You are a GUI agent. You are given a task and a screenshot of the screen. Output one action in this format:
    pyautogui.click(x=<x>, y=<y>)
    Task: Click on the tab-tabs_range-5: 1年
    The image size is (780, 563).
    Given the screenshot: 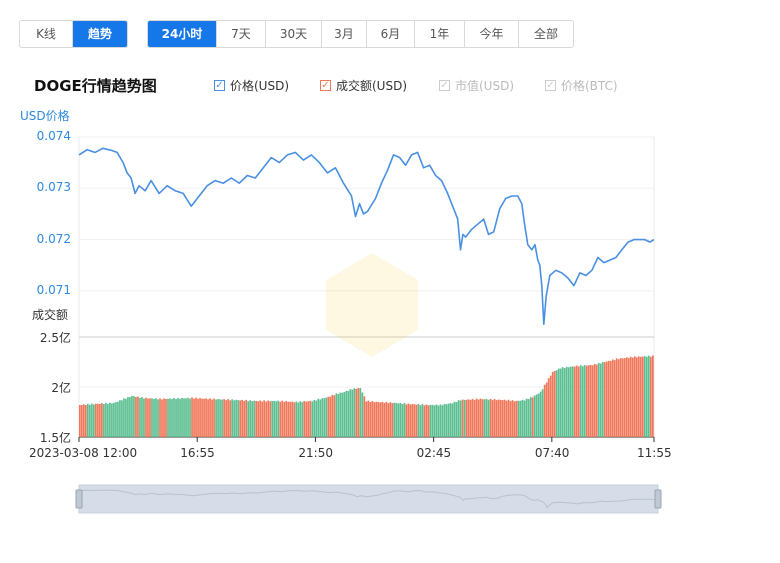 What is the action you would take?
    pyautogui.click(x=440, y=34)
    